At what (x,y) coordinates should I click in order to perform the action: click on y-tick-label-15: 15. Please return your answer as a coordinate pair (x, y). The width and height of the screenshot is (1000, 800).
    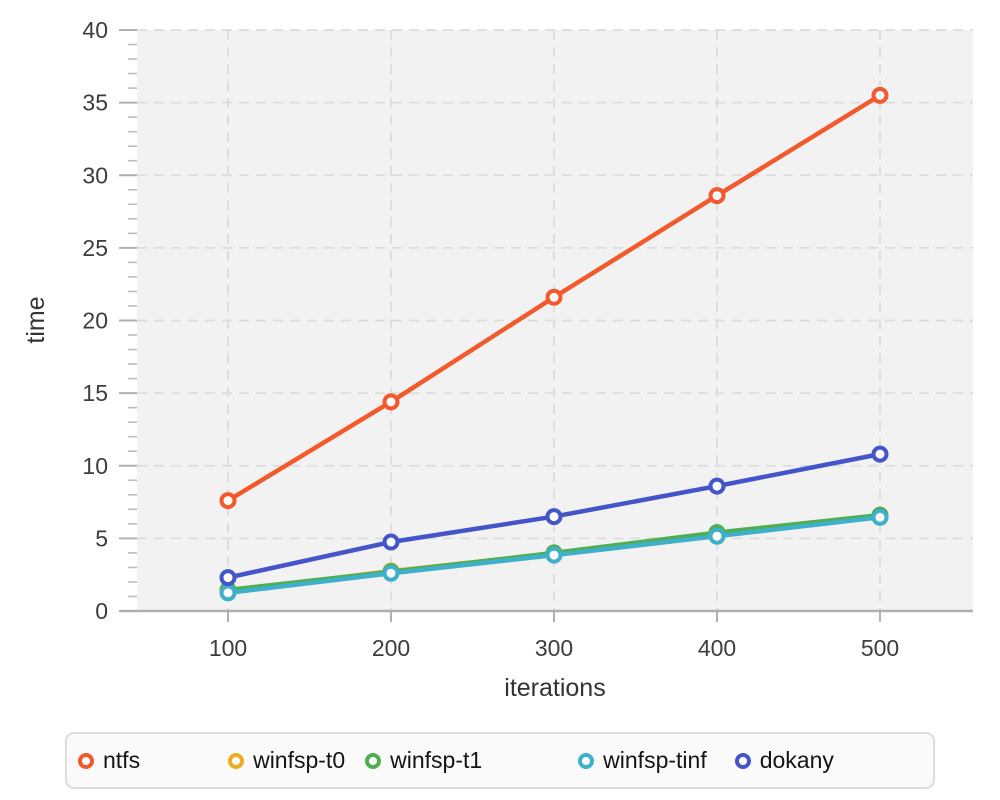
    Looking at the image, I should click on (95, 393).